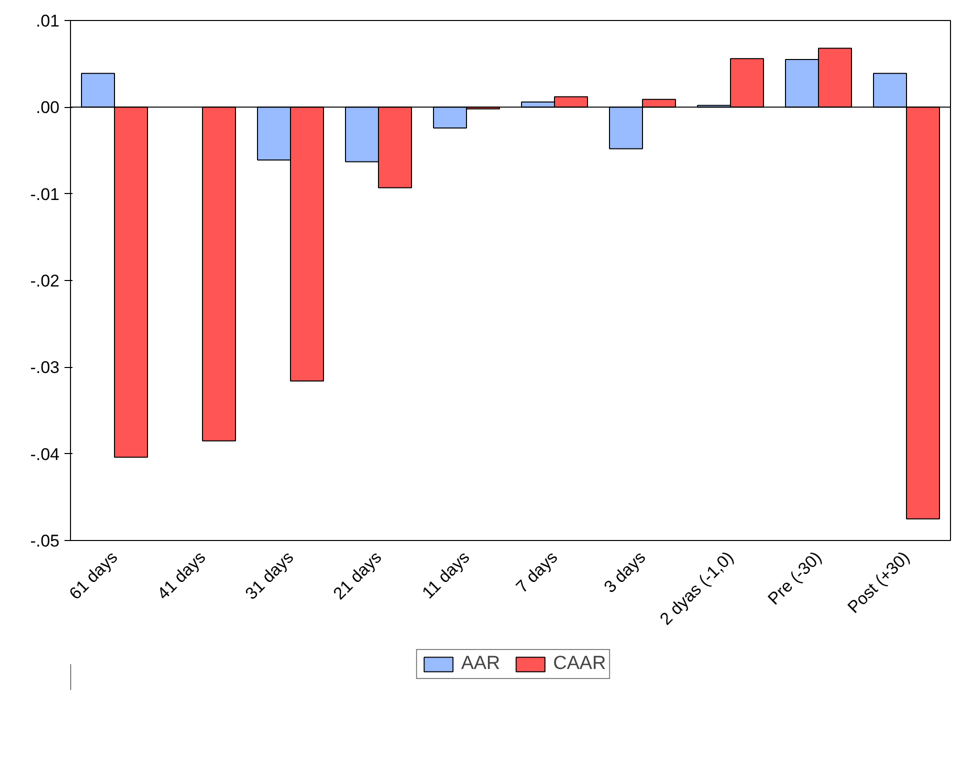  Describe the element at coordinates (480, 664) in the screenshot. I see `legend-label: AAR` at that location.